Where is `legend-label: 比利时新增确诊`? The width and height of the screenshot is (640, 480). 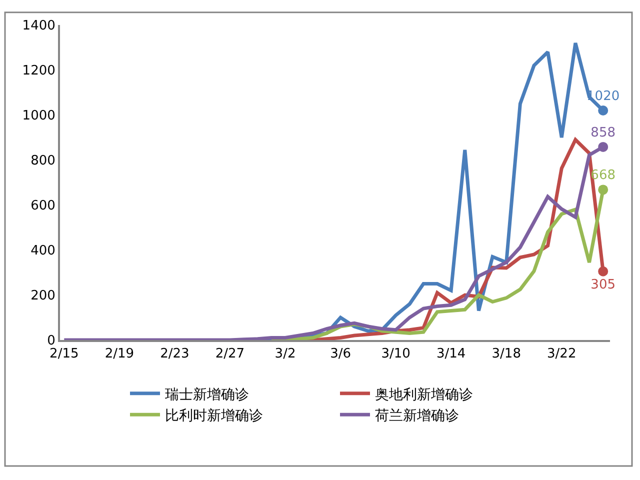
legend-label: 比利时新增确诊 is located at coordinates (214, 416).